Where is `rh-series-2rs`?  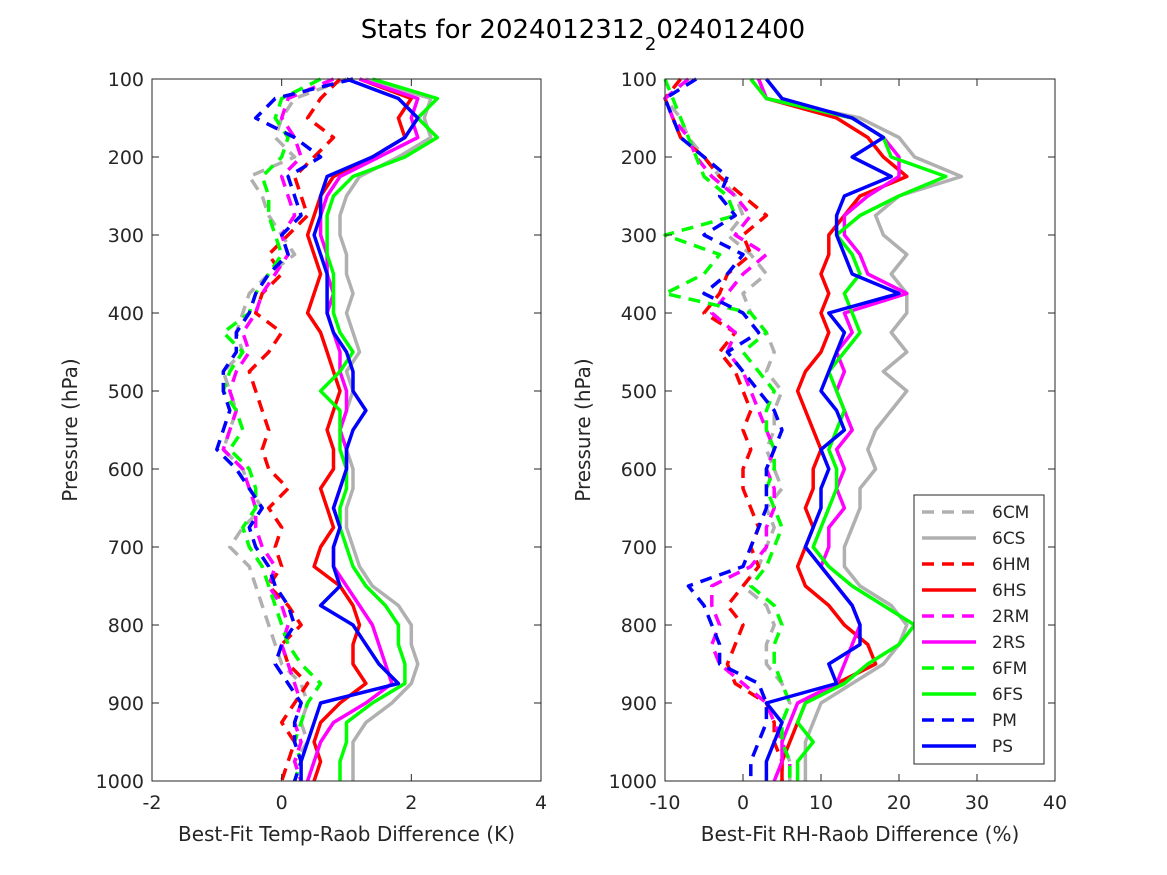
rh-series-2rs is located at coordinates (832, 430).